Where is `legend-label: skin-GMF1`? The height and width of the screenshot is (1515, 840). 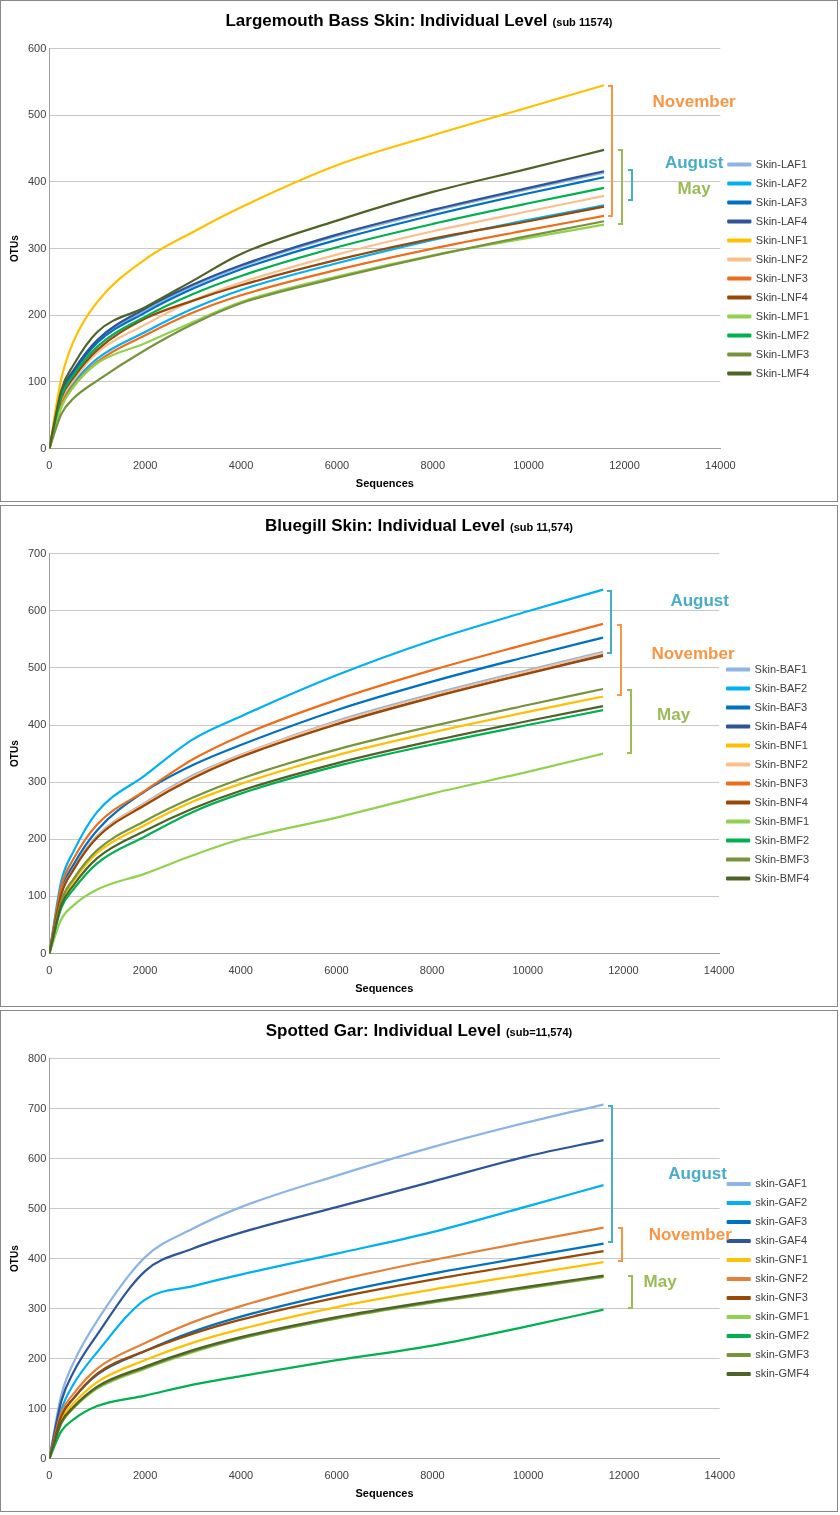 legend-label: skin-GMF1 is located at coordinates (782, 1316).